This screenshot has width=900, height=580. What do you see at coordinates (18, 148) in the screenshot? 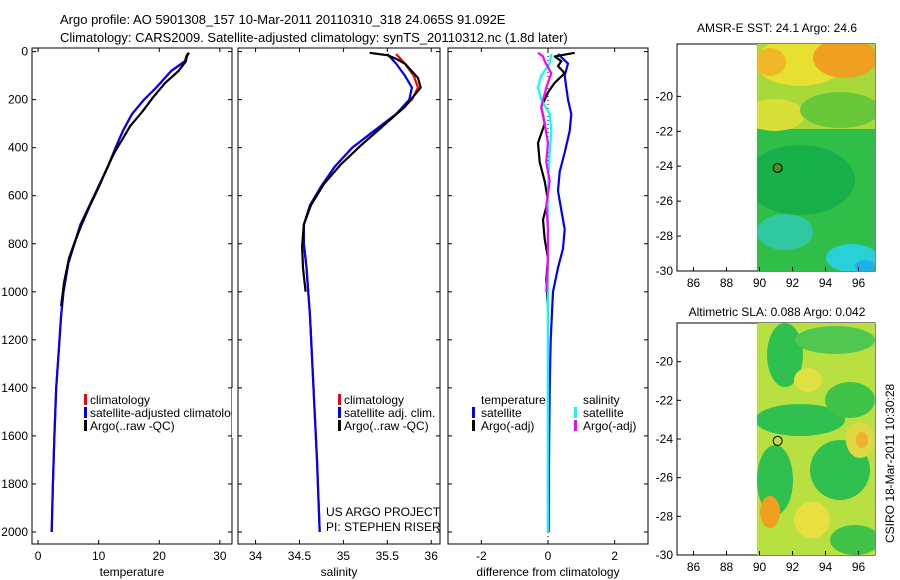
I see `y-tick-label: 400` at bounding box center [18, 148].